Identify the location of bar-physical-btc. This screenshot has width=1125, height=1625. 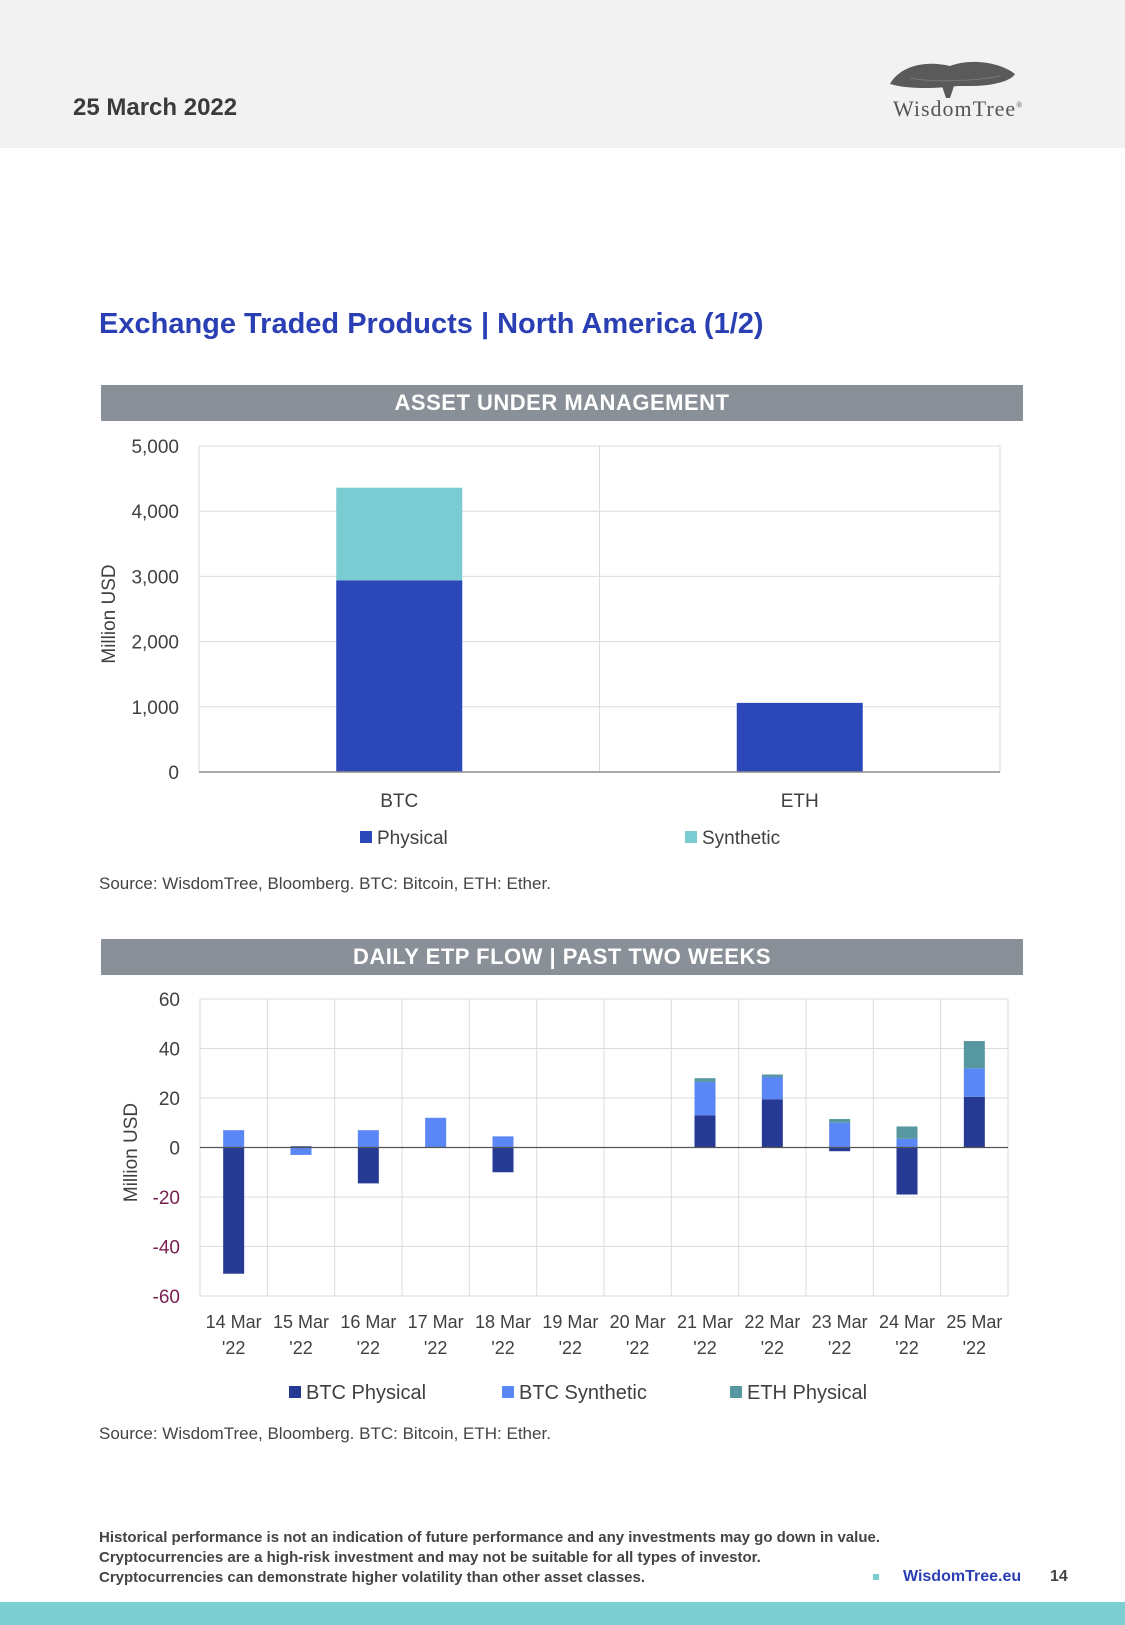
(399, 676).